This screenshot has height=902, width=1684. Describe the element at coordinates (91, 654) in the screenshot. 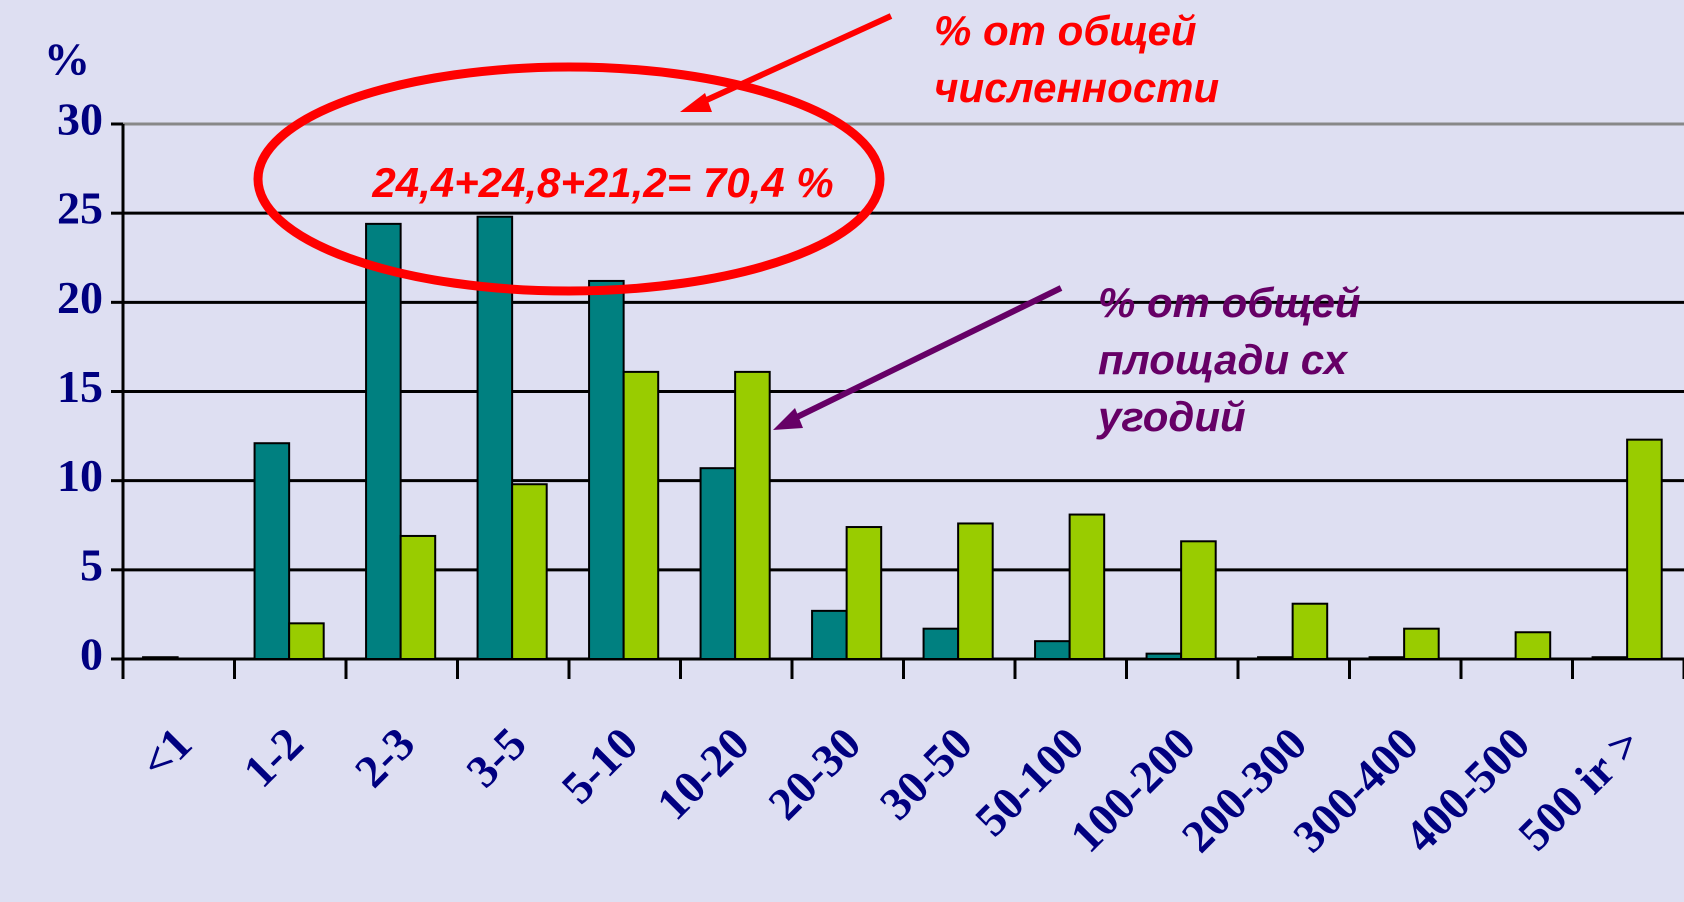

I see `y-tick-label: 0` at that location.